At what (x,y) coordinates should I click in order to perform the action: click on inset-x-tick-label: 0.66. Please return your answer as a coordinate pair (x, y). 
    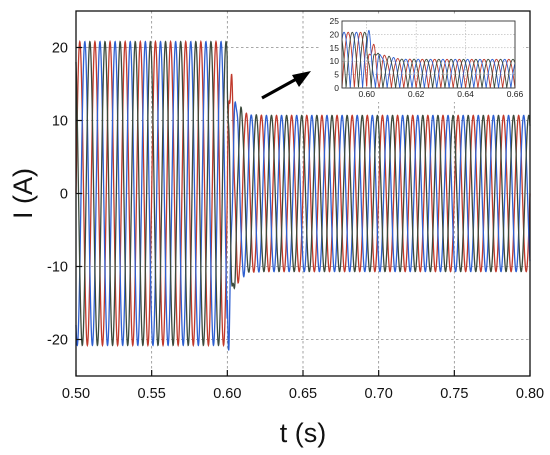
    Looking at the image, I should click on (515, 94).